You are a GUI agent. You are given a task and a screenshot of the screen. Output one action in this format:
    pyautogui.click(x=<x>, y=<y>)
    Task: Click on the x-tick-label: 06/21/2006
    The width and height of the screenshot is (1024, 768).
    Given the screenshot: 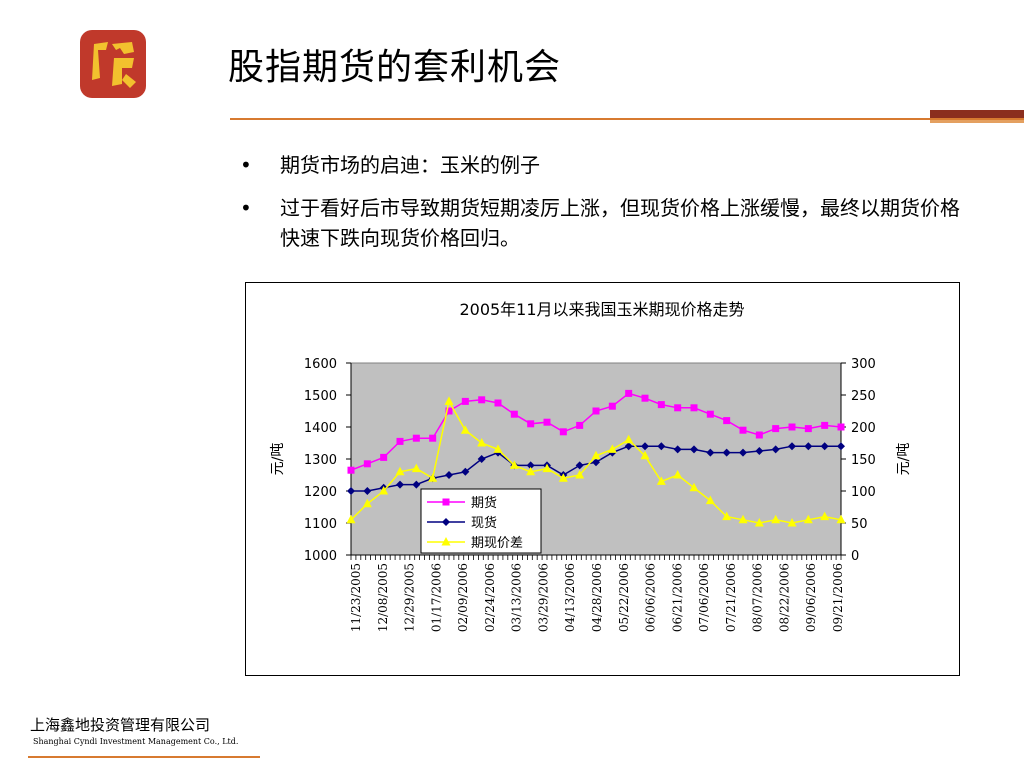 What is the action you would take?
    pyautogui.click(x=677, y=597)
    